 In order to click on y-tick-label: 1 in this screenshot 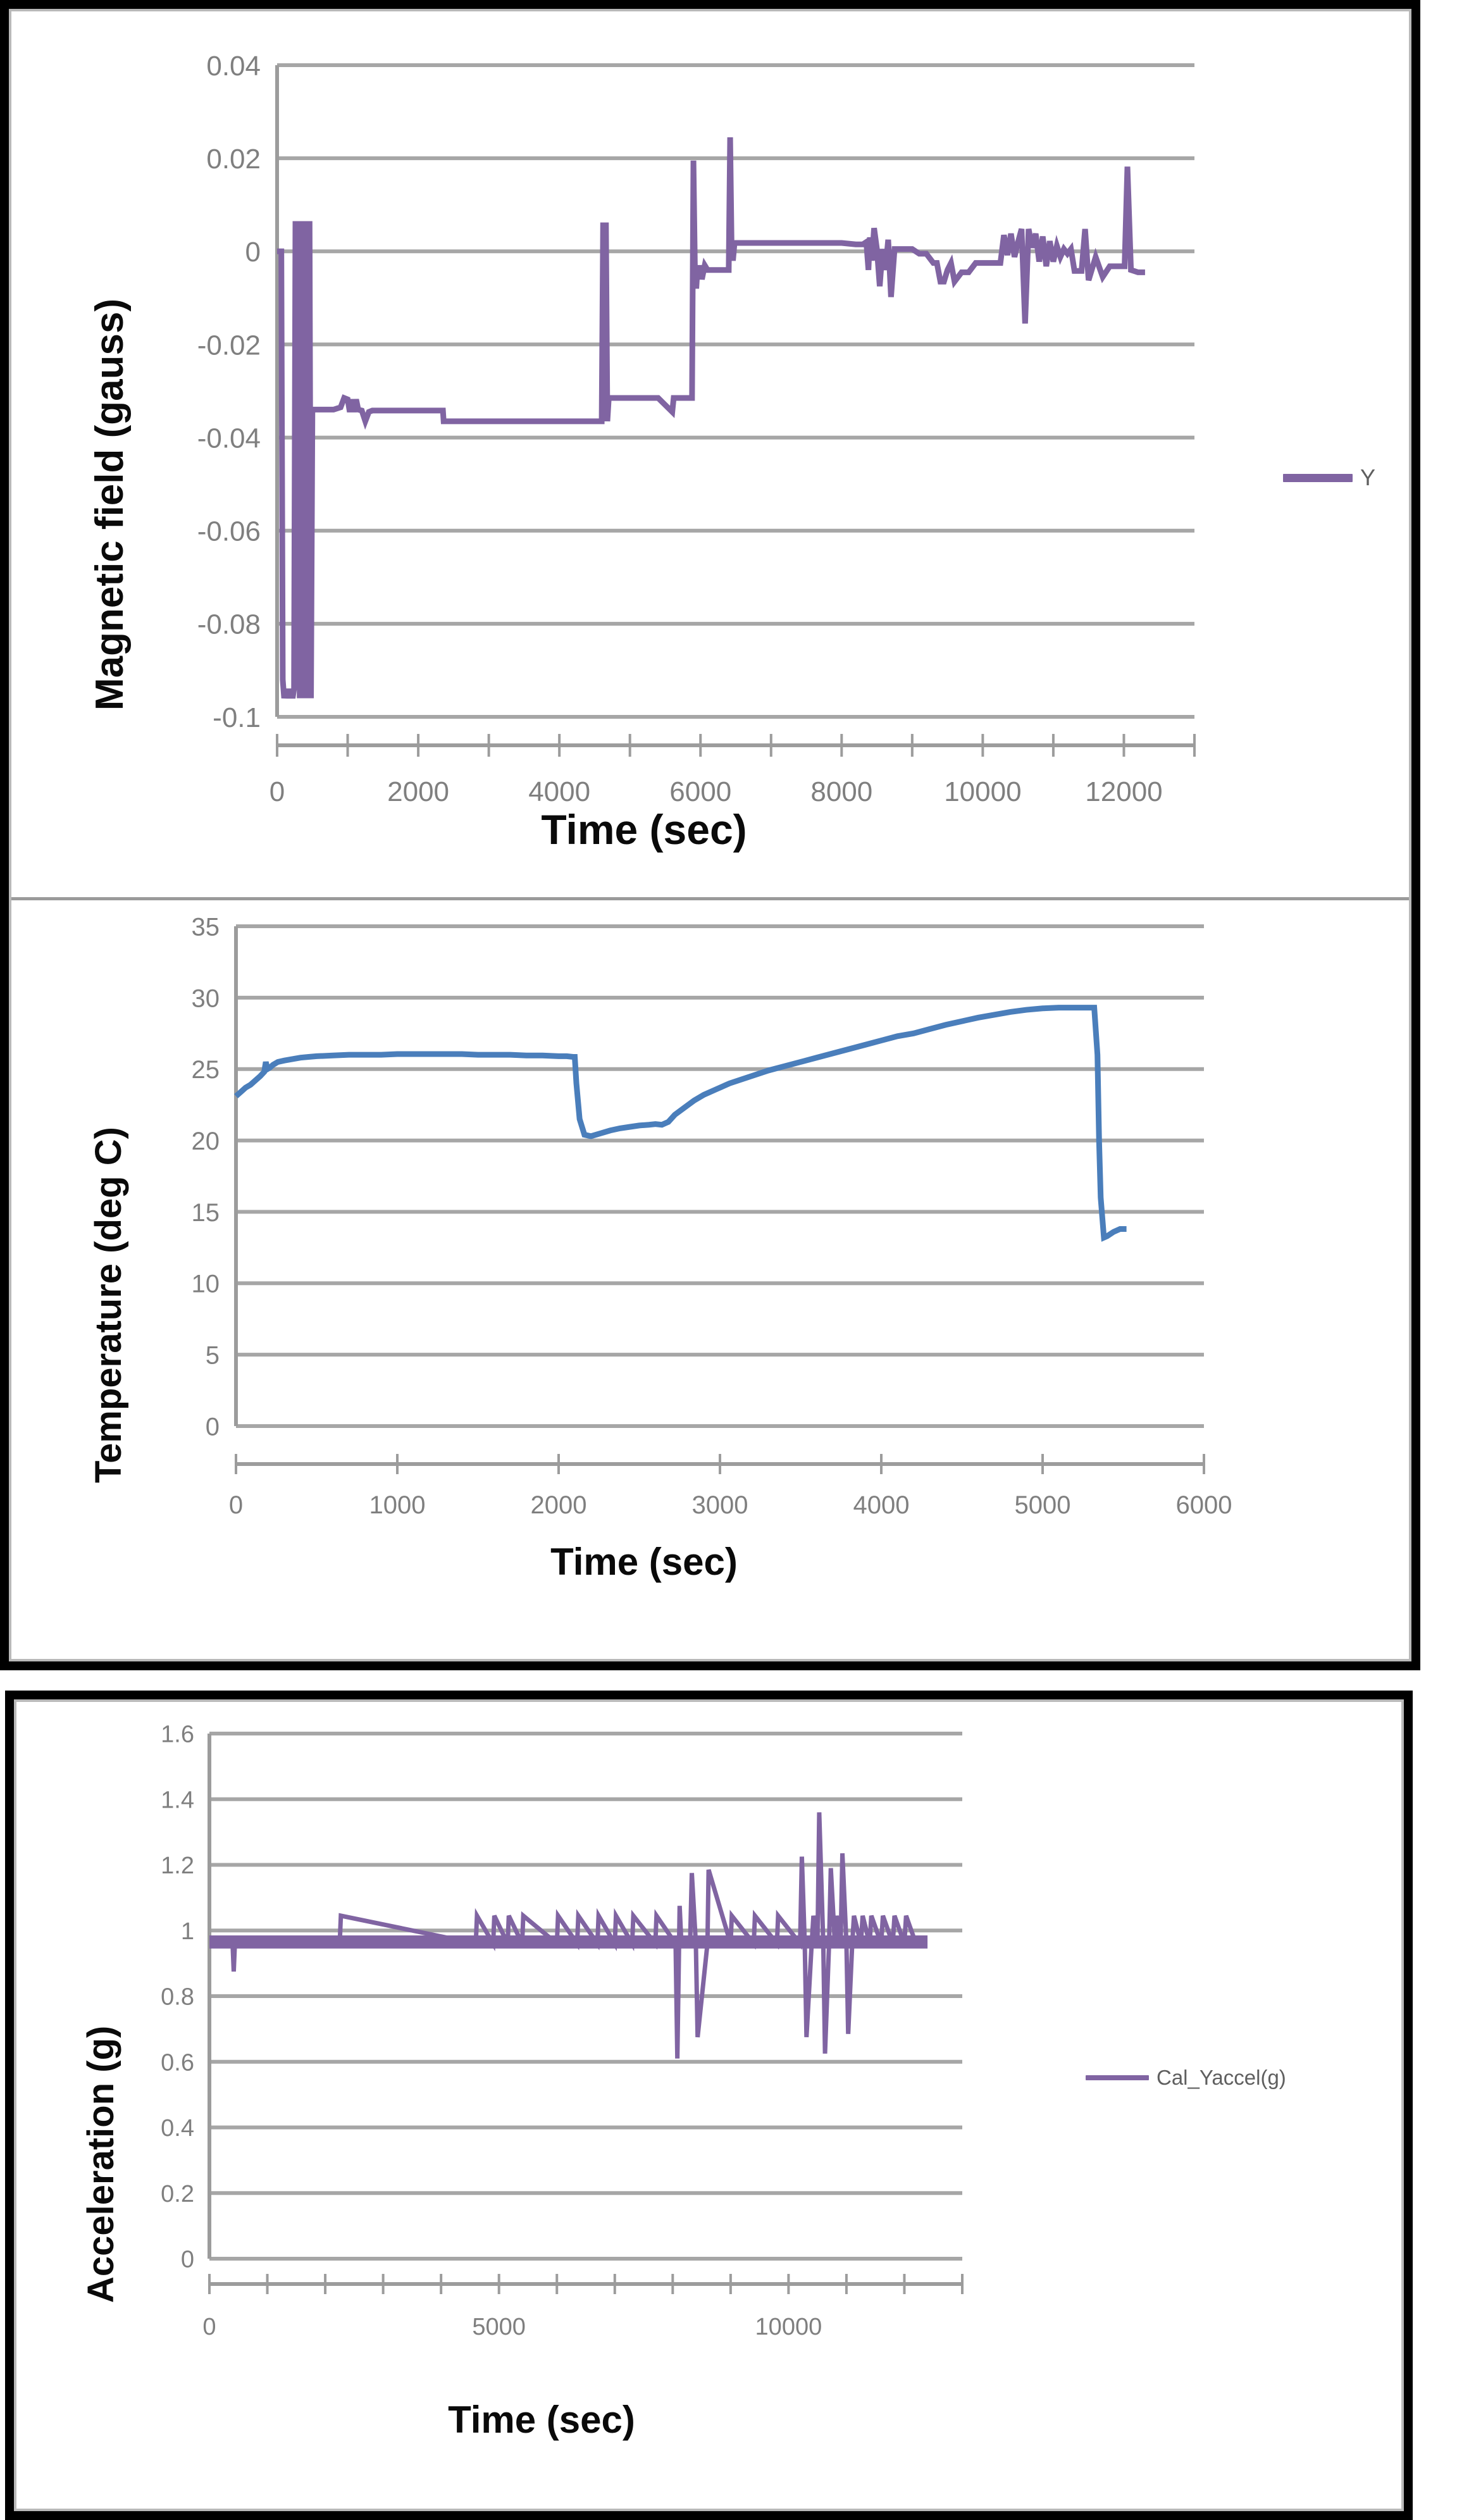, I will do `click(187, 1931)`.